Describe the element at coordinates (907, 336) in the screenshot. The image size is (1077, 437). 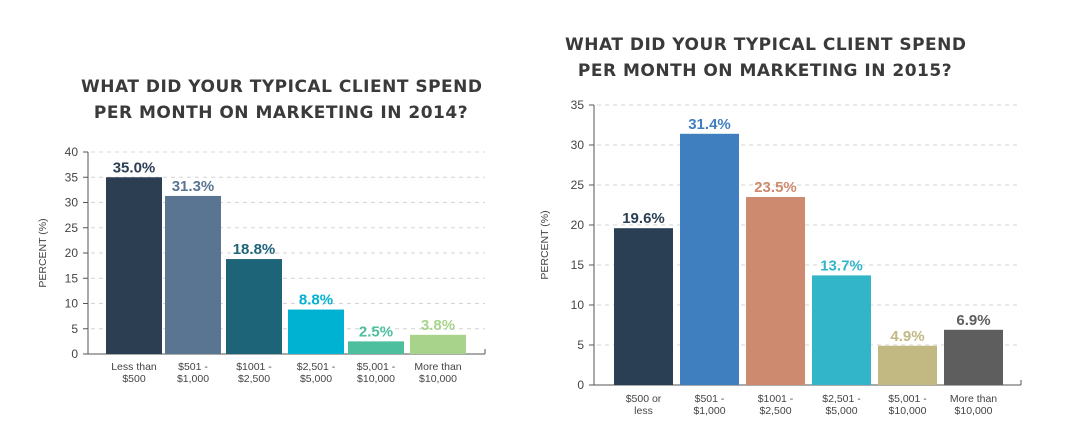
I see `data-label-2015-4: 4.9%` at that location.